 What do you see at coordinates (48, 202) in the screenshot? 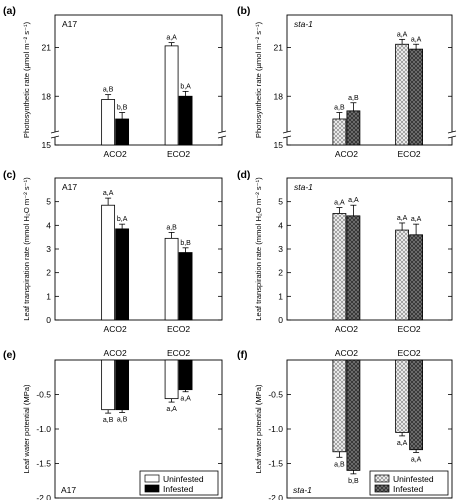
I see `y-tick-label: 5` at bounding box center [48, 202].